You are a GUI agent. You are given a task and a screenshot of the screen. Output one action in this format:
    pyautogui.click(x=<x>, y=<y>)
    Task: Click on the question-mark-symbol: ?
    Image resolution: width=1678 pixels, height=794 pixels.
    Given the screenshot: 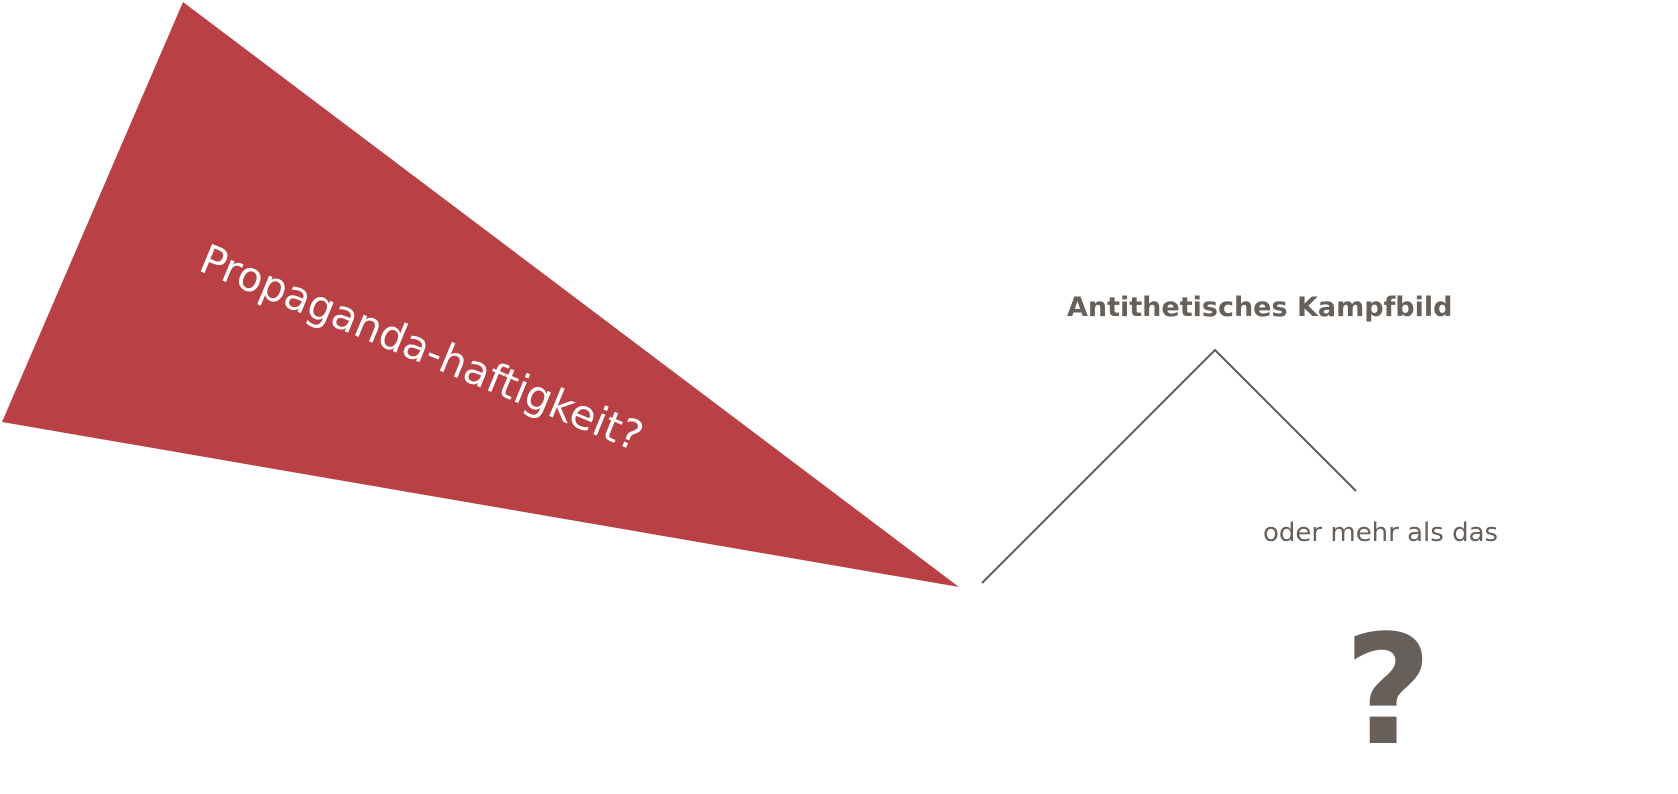 What is the action you would take?
    pyautogui.click(x=1388, y=690)
    